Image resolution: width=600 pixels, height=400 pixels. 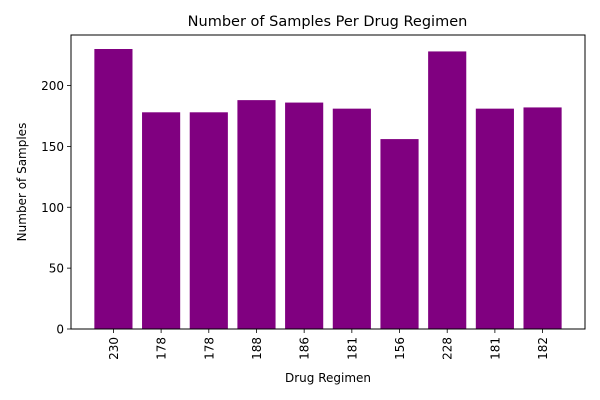 What do you see at coordinates (400, 348) in the screenshot?
I see `x-tick-label-6: 156` at bounding box center [400, 348].